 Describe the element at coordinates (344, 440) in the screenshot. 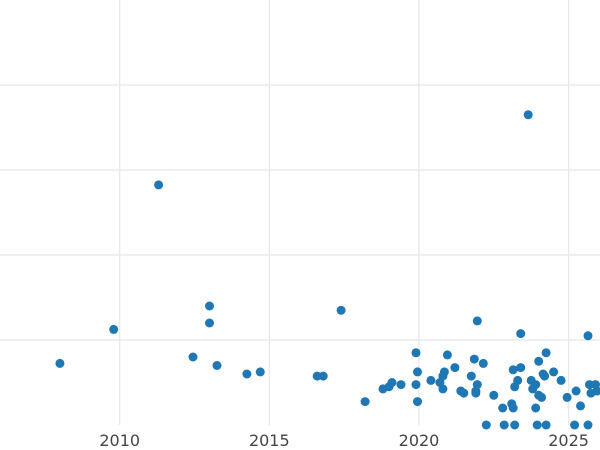

I see `x-axis-tick-labels: 2010 2015 2020 2025` at that location.